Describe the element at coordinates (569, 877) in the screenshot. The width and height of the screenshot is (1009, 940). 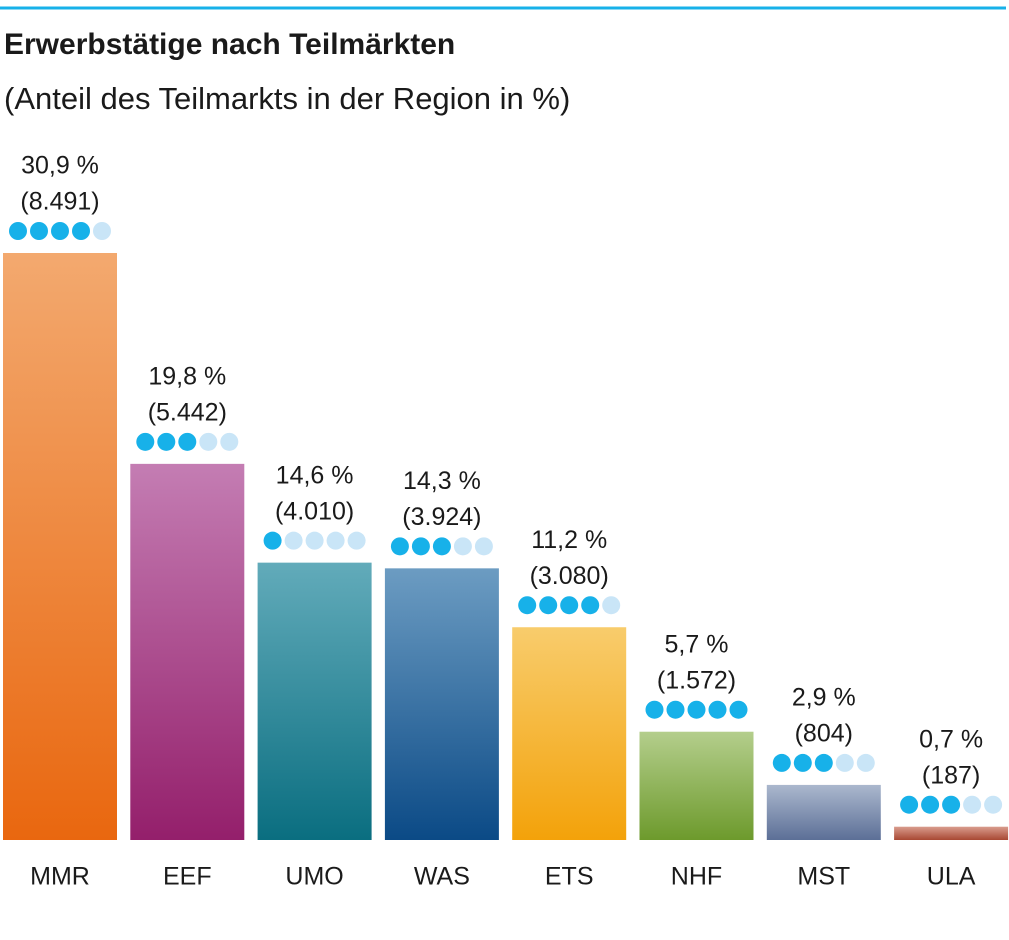
I see `x-tick-label: ETS` at that location.